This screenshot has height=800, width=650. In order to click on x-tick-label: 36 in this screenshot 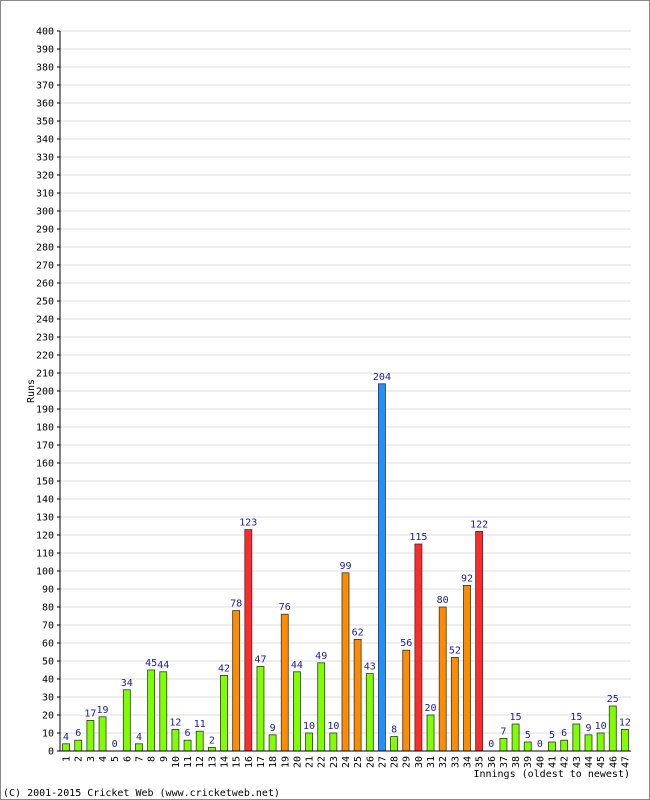, I will do `click(492, 762)`.